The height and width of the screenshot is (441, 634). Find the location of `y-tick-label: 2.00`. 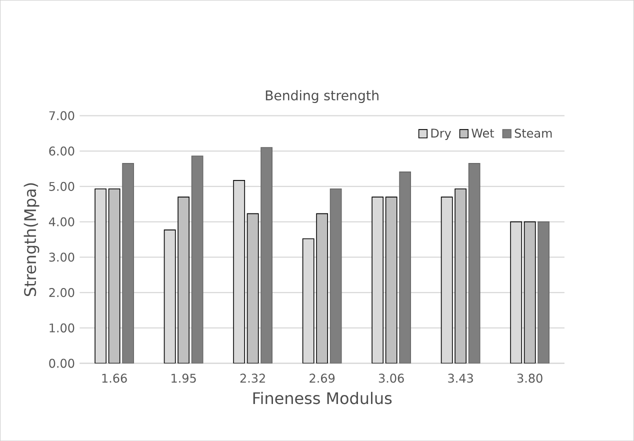

y-tick-label: 2.00 is located at coordinates (61, 293).